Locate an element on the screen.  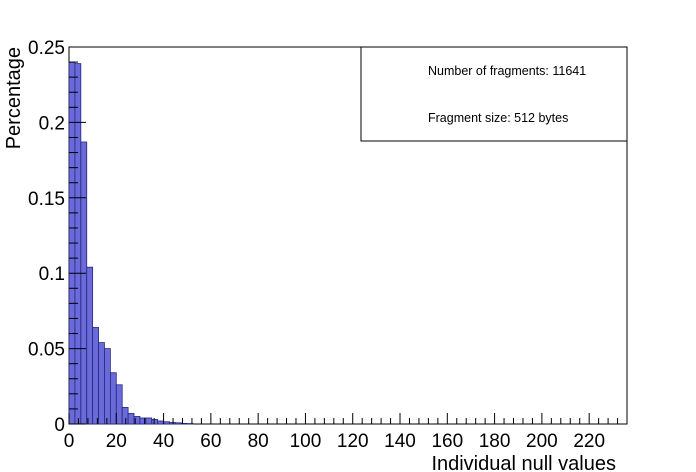
x-tick-label: 200 is located at coordinates (542, 441).